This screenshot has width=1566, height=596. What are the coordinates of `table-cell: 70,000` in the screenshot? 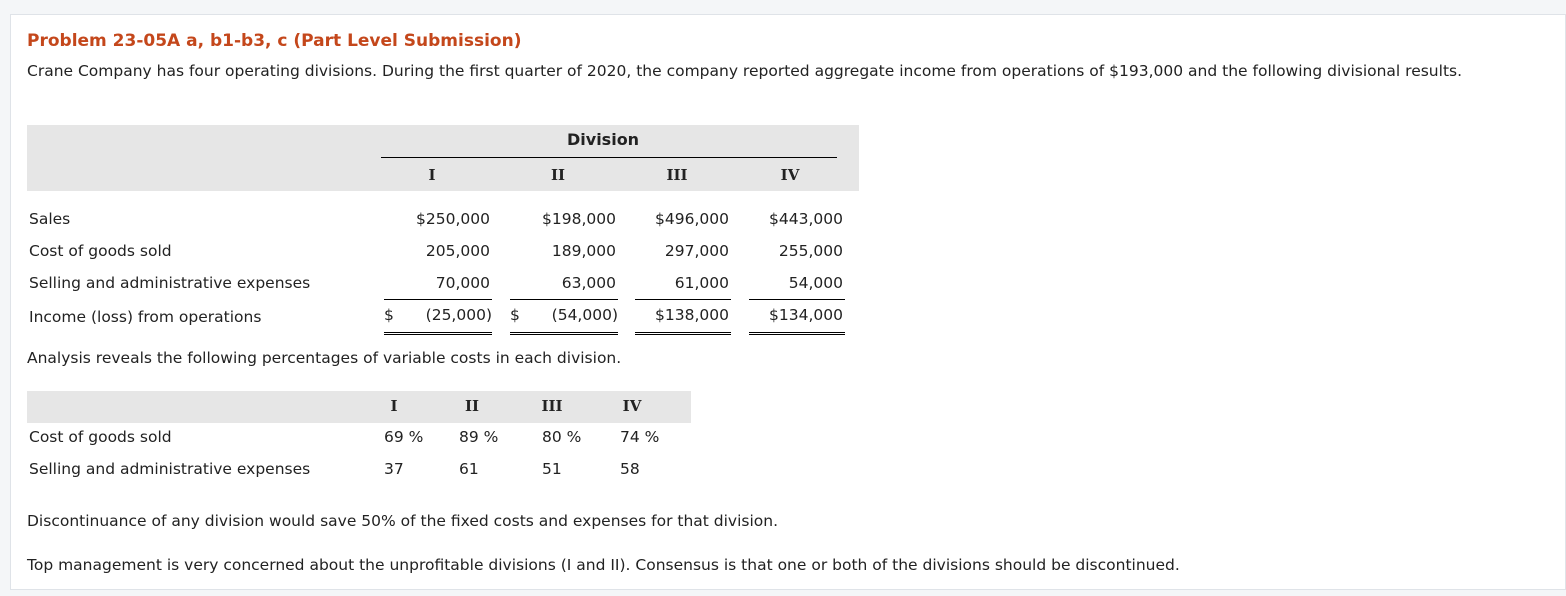 It's located at (462, 283).